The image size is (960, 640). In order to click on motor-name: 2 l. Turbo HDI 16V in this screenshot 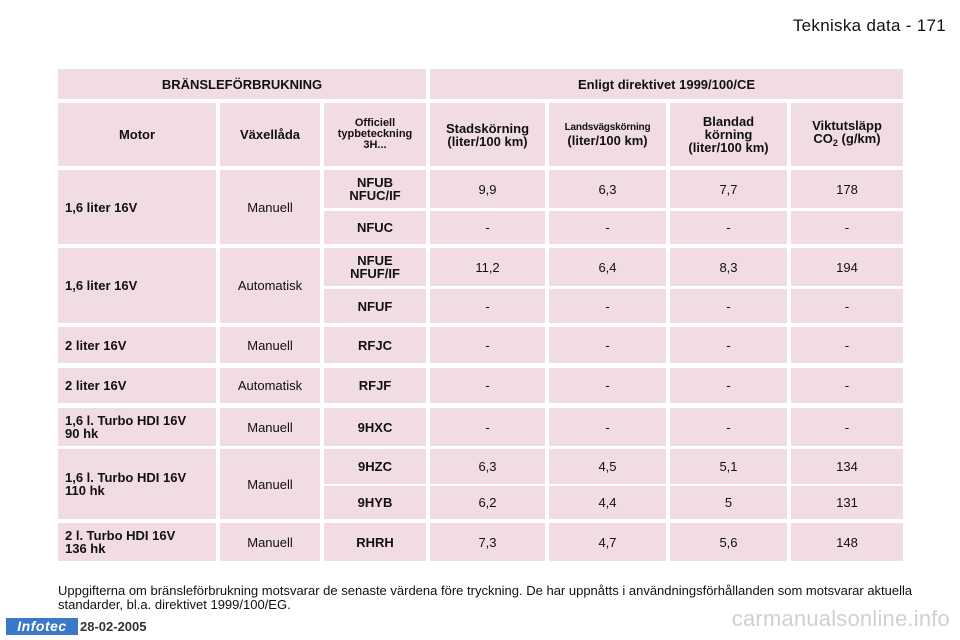, I will do `click(120, 535)`.